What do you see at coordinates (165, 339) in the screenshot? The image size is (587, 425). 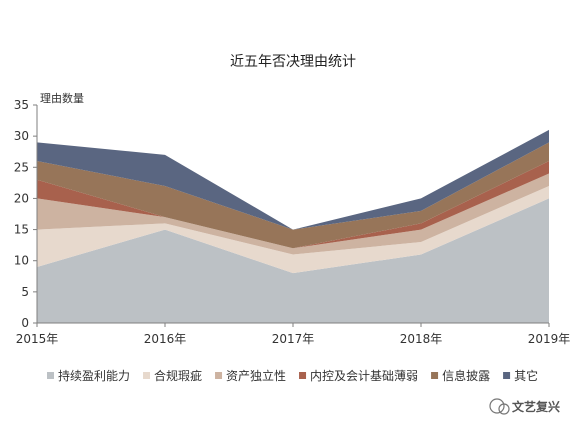 I see `x-tick-label: 2016年` at bounding box center [165, 339].